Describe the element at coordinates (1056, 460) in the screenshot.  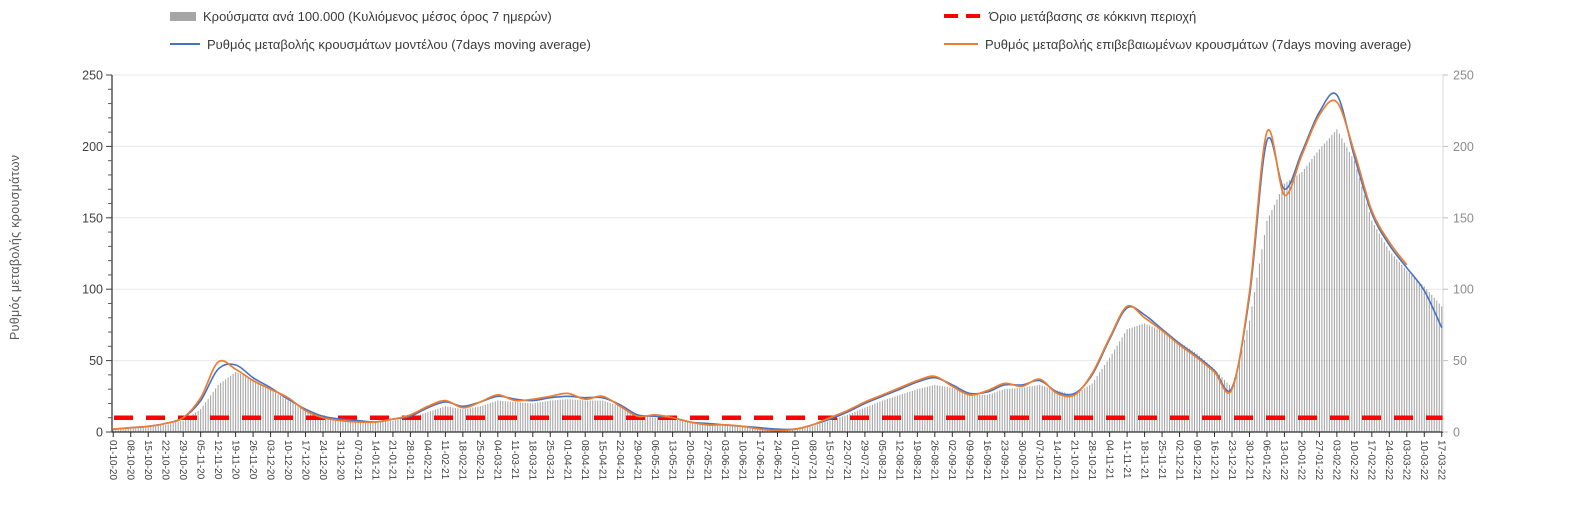
I see `svg-text: 14-10-21` at that location.